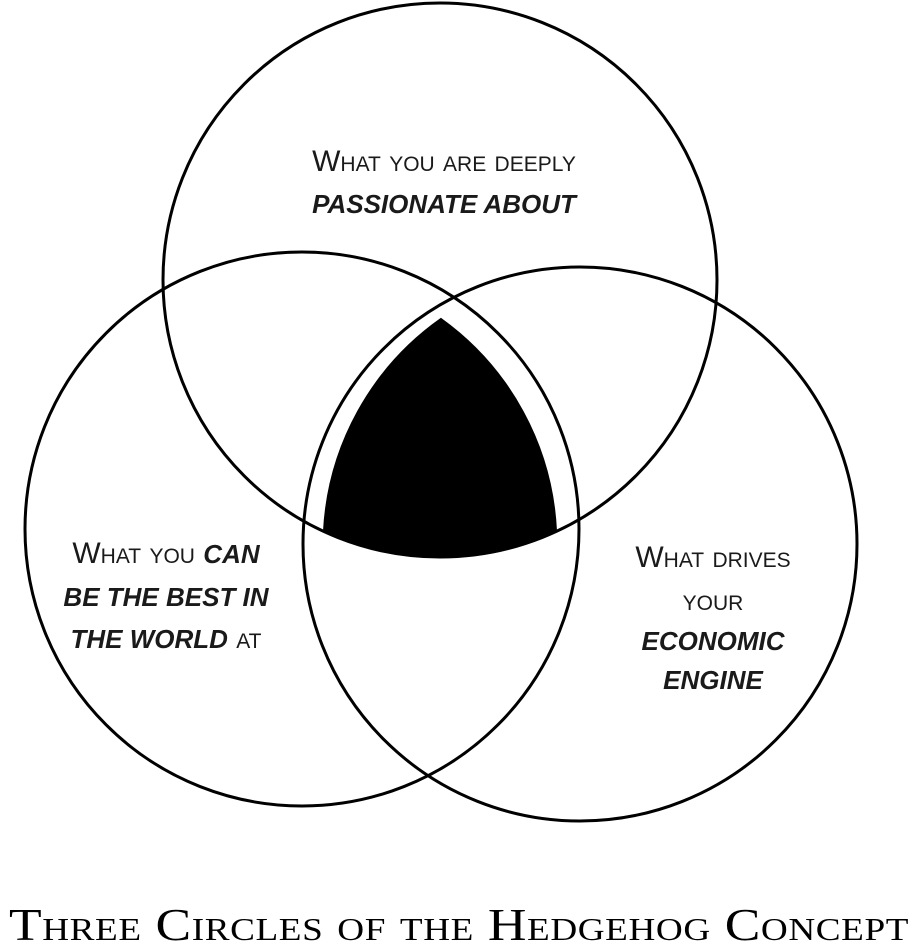 The height and width of the screenshot is (948, 918). Describe the element at coordinates (459, 923) in the screenshot. I see `diagram-title: Three Circles of the Hedgehog Concept` at that location.